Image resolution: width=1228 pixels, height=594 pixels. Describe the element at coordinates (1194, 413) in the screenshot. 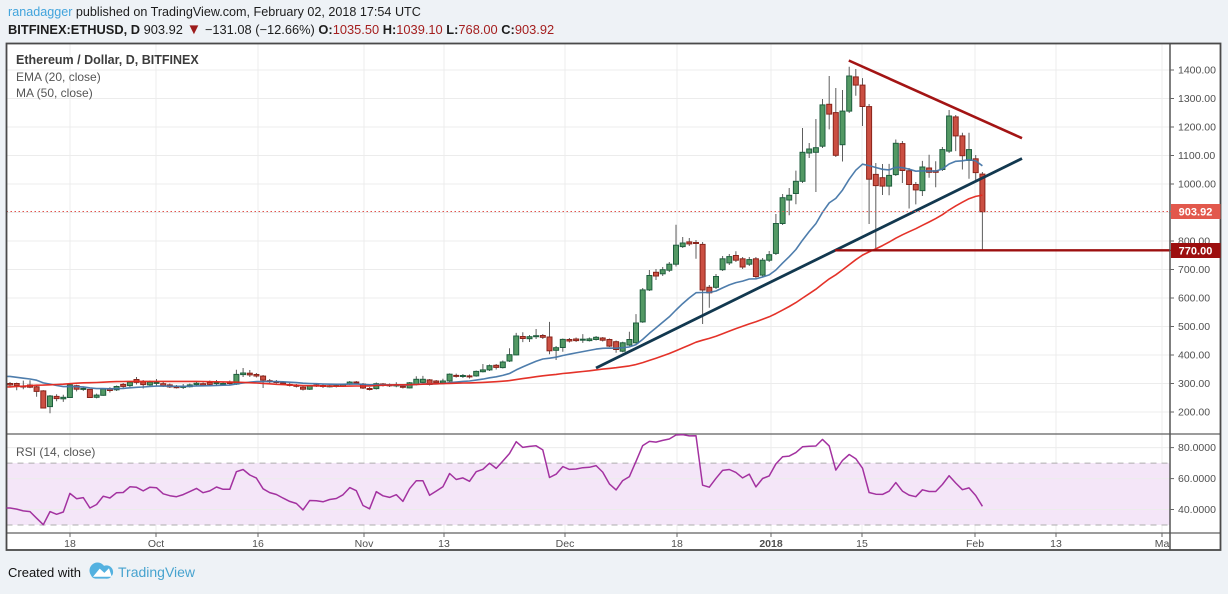

I see `svg-text: 200.00` at that location.